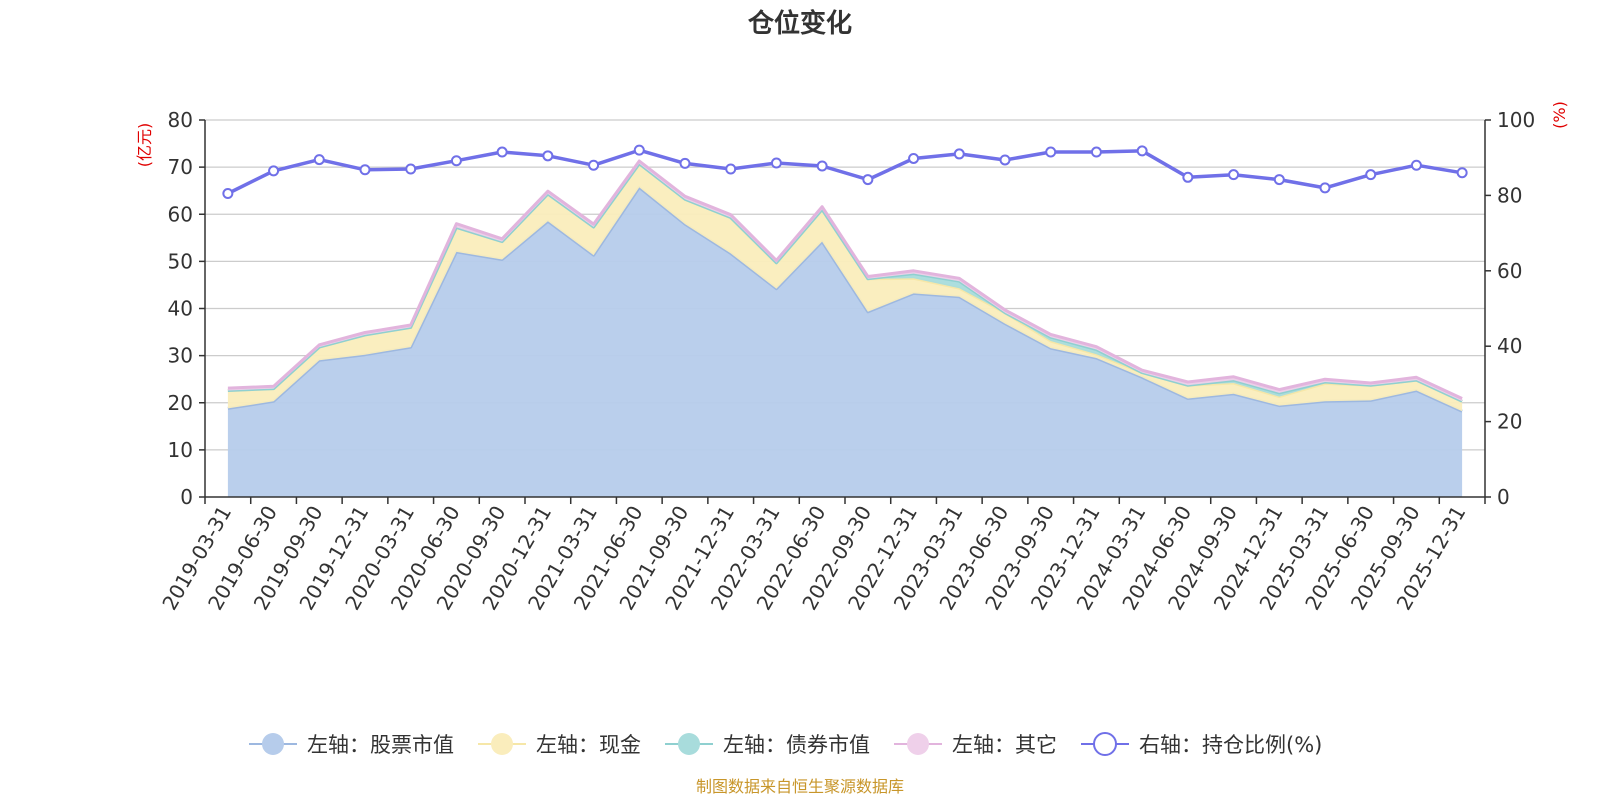  Describe the element at coordinates (800, 786) in the screenshot. I see `data-source-note: 制图数据来自恒生聚源数据库` at that location.